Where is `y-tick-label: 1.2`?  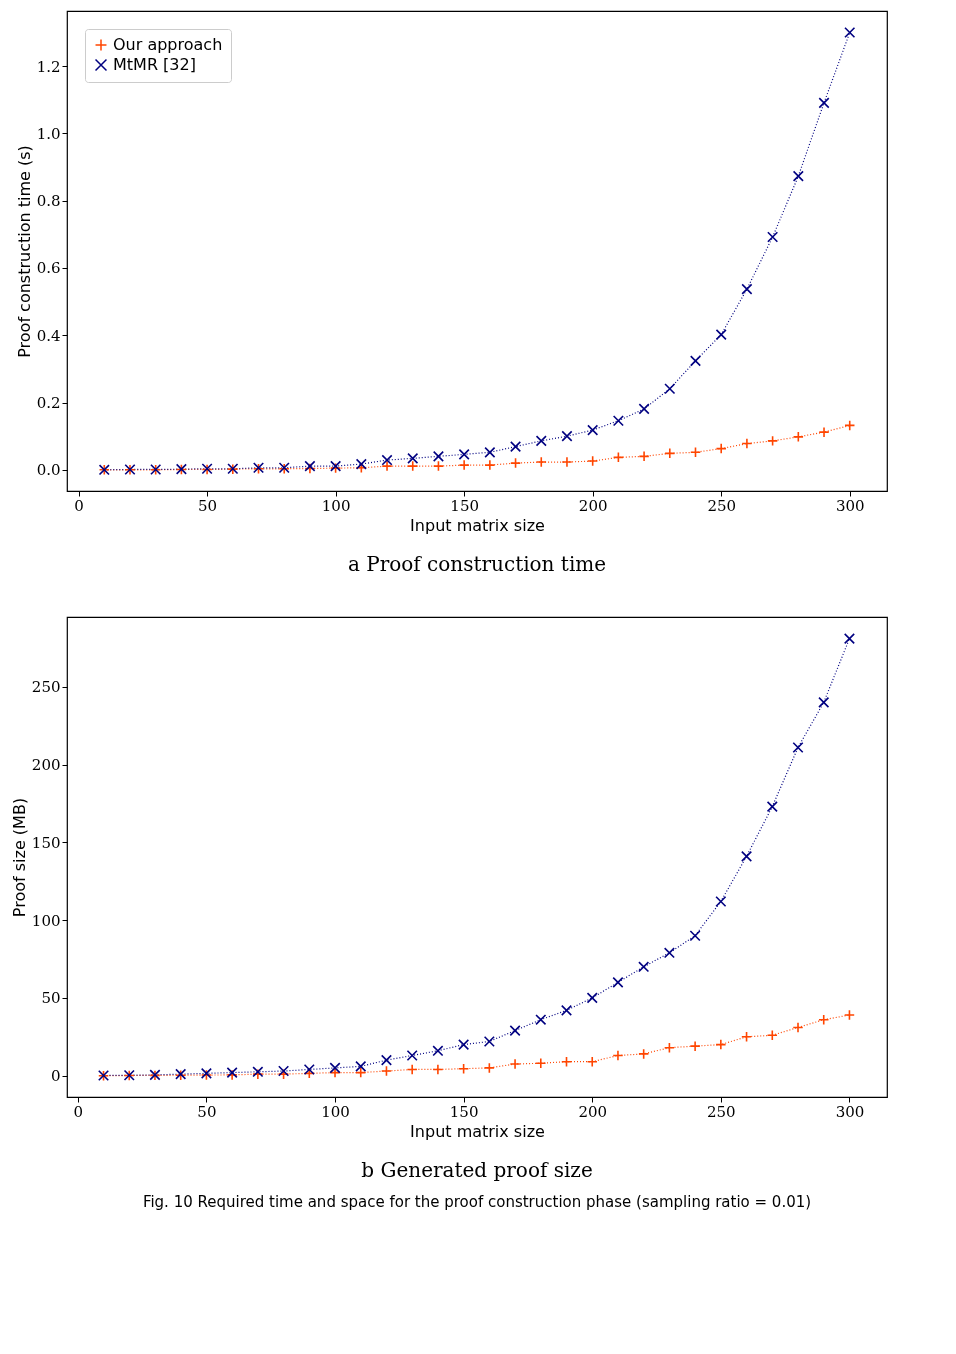
y-tick-label: 1.2 is located at coordinates (48, 66).